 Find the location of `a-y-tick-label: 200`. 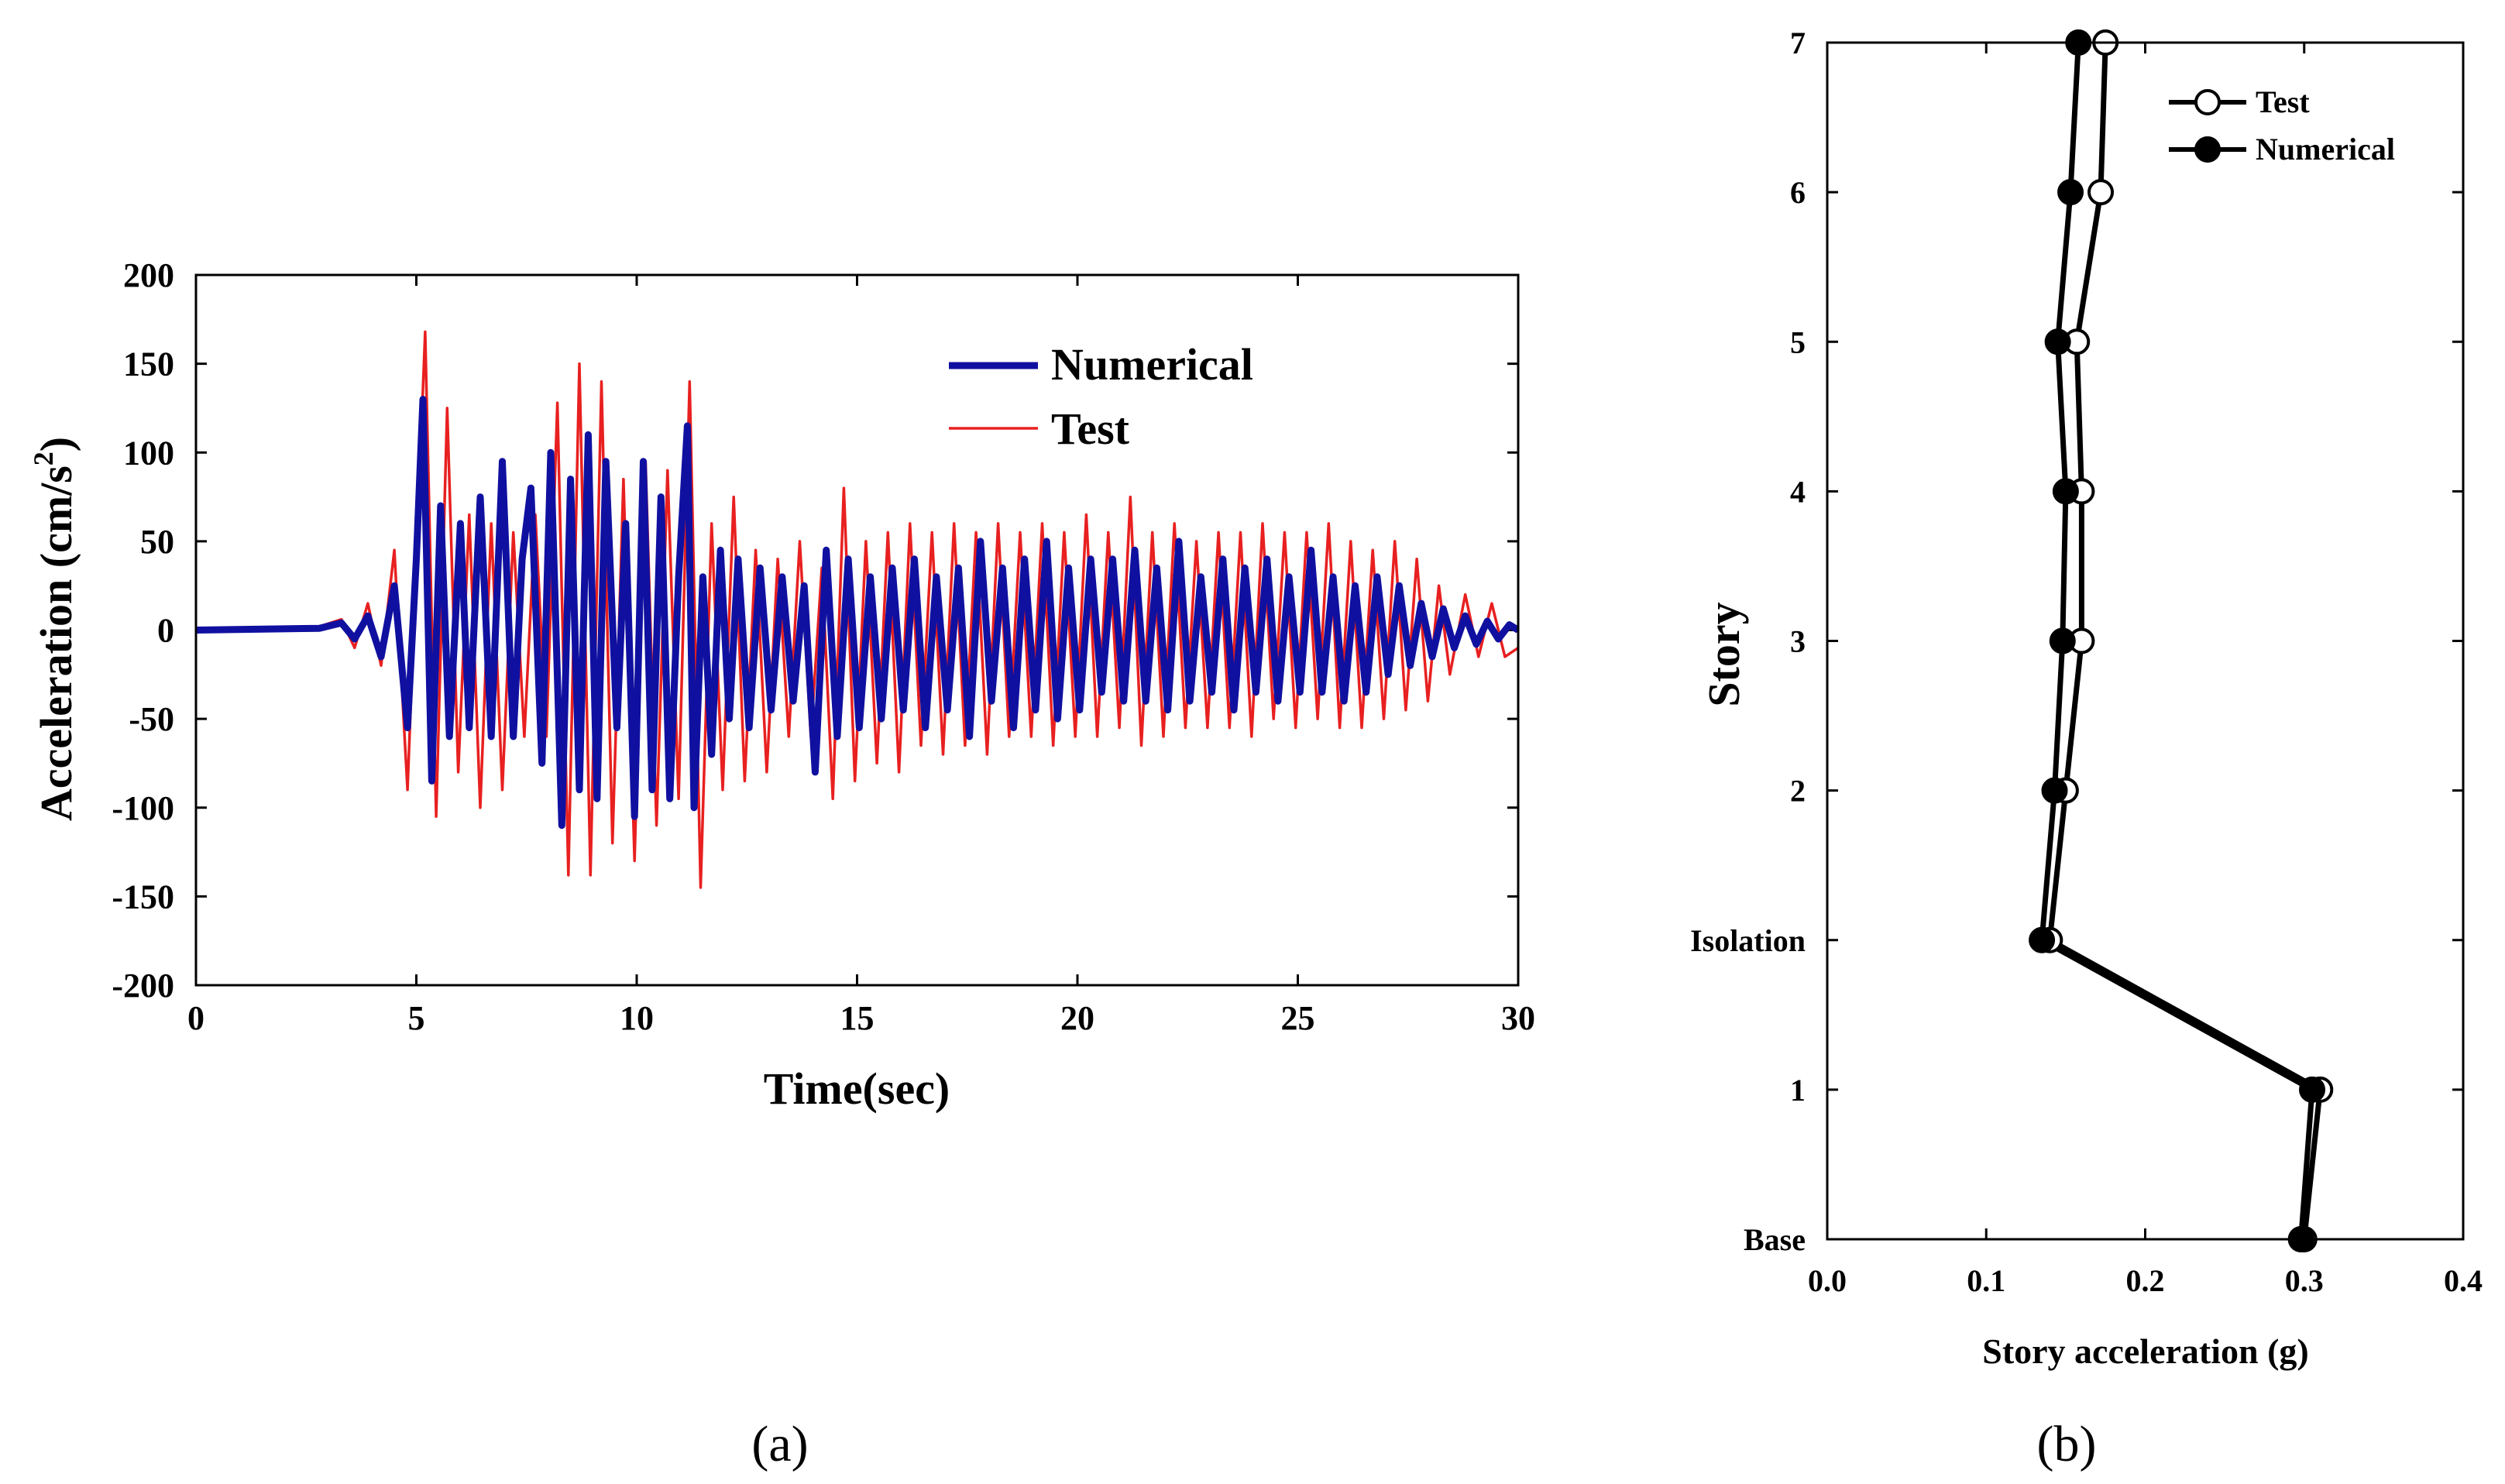

a-y-tick-label: 200 is located at coordinates (148, 275).